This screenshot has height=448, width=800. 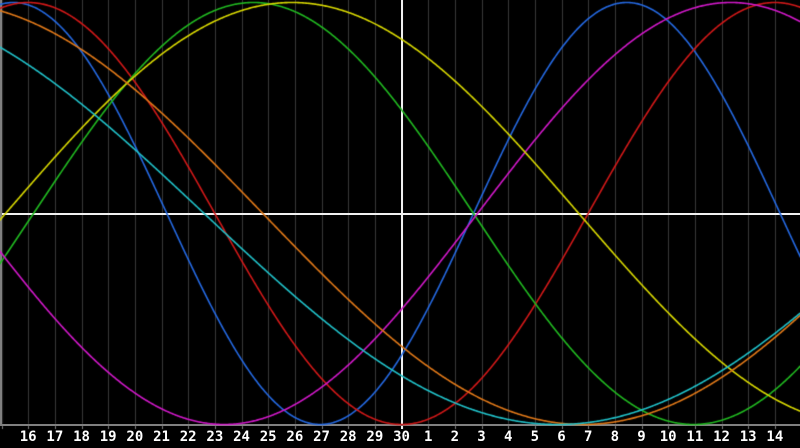 I want to click on x-axis-label-14: 14, so click(x=775, y=437).